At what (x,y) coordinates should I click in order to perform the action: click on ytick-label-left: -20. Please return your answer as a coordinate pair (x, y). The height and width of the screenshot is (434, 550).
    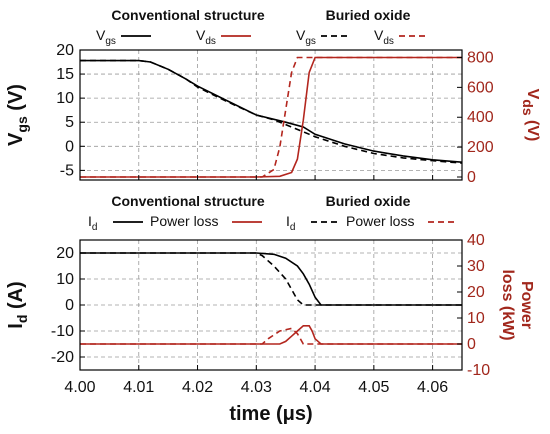
    Looking at the image, I should click on (62, 357).